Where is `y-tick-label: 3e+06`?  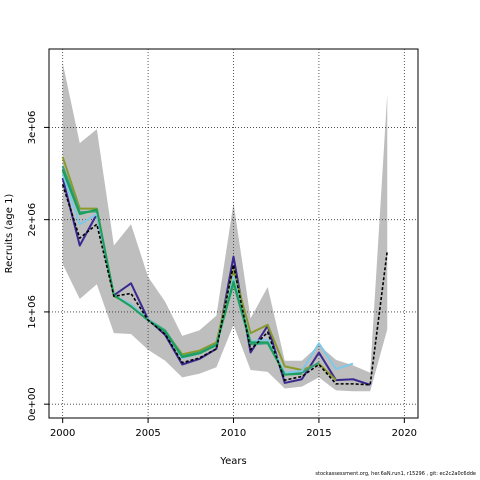
y-tick-label: 3e+06 is located at coordinates (32, 128).